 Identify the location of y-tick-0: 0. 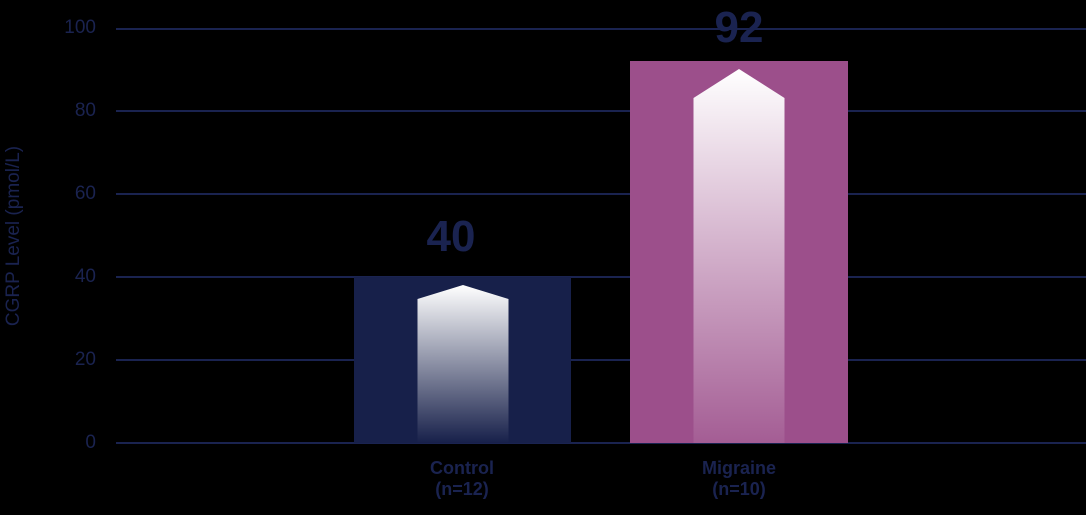
(90, 442).